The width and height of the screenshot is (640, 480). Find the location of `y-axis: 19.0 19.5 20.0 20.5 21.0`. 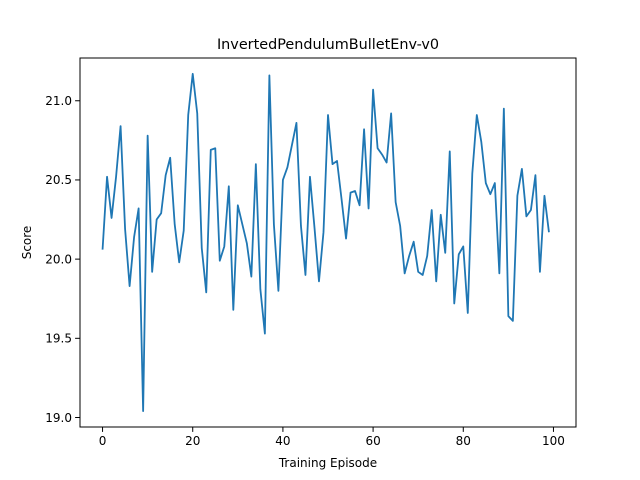

y-axis: 19.0 19.5 20.0 20.5 21.0 is located at coordinates (62, 259).